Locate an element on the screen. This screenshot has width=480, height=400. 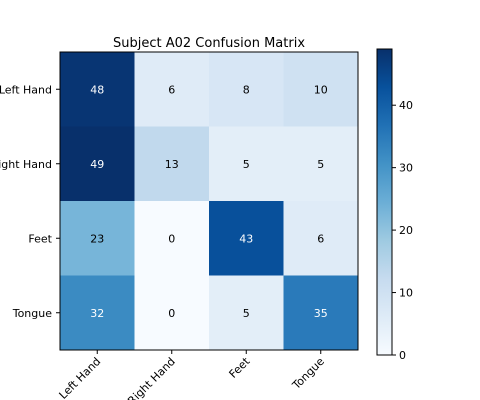
heatmap-cell-r0-c1 is located at coordinates (172, 89).